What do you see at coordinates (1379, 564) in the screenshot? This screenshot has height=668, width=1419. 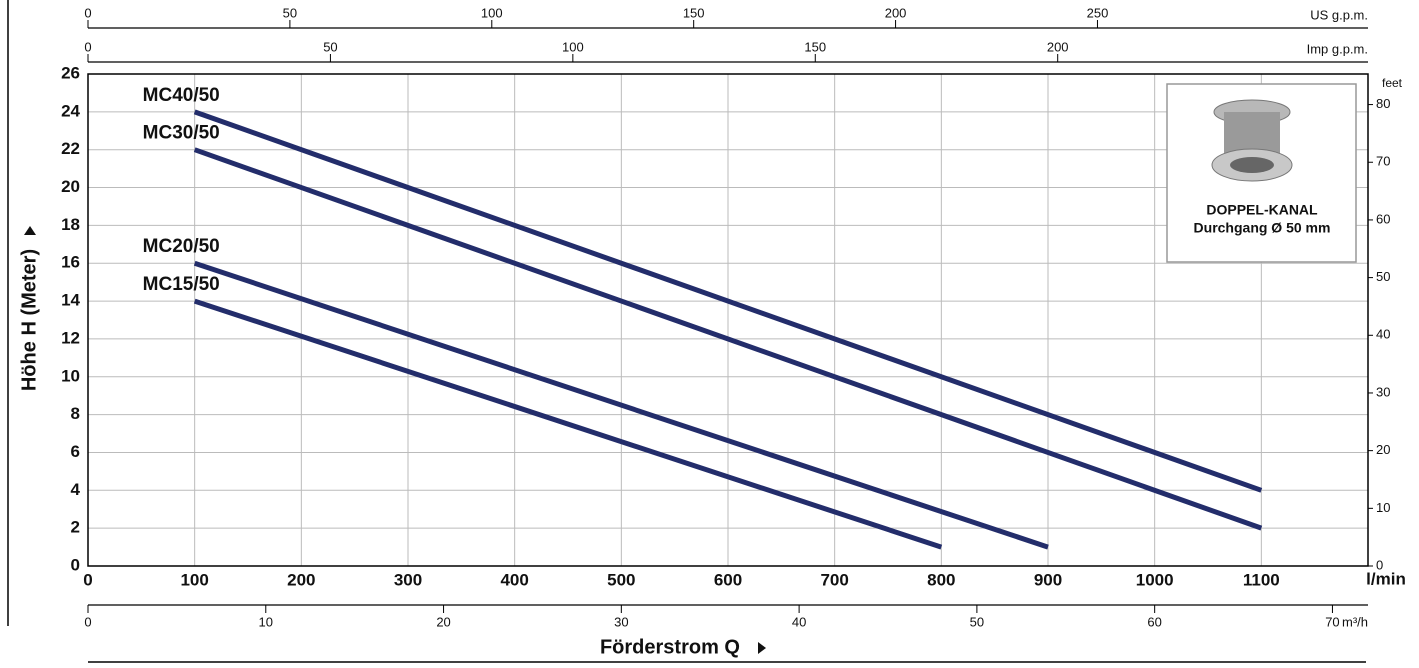 I see `y2-tick-label: 0` at bounding box center [1379, 564].